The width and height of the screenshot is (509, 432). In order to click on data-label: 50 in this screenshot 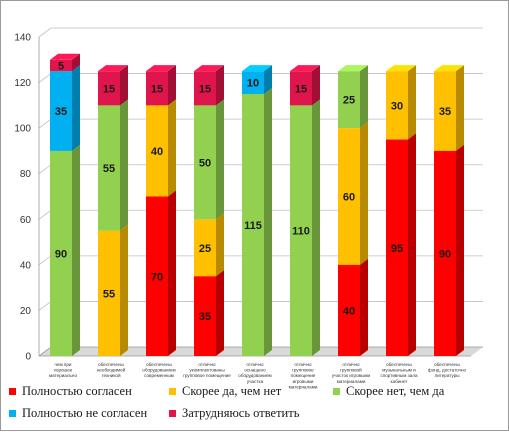, I will do `click(205, 163)`.